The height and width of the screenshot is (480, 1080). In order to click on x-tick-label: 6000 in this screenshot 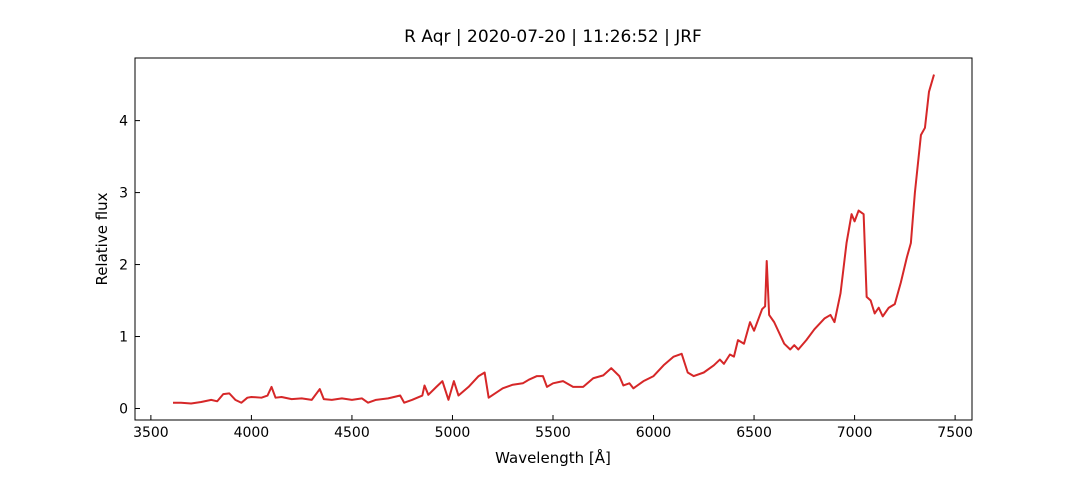, I will do `click(654, 433)`.